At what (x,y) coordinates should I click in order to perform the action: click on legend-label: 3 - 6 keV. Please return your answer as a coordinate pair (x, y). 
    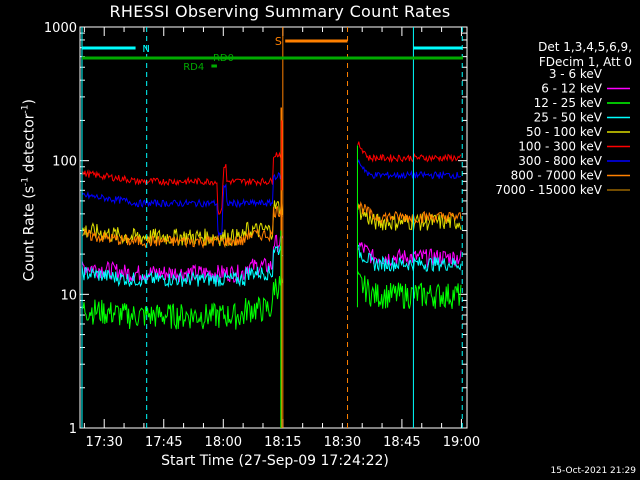
    Looking at the image, I should click on (576, 74).